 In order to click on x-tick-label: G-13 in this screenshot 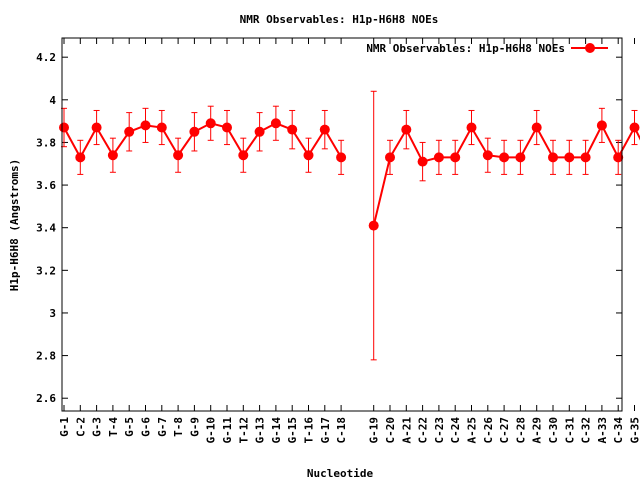, I will do `click(260, 430)`.